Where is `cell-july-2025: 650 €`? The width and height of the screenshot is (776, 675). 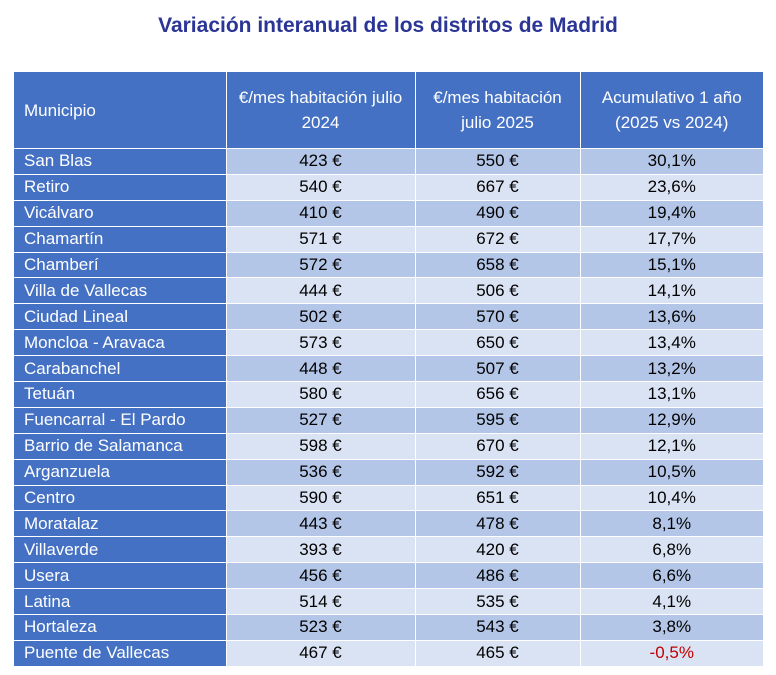 cell-july-2025: 650 € is located at coordinates (497, 342).